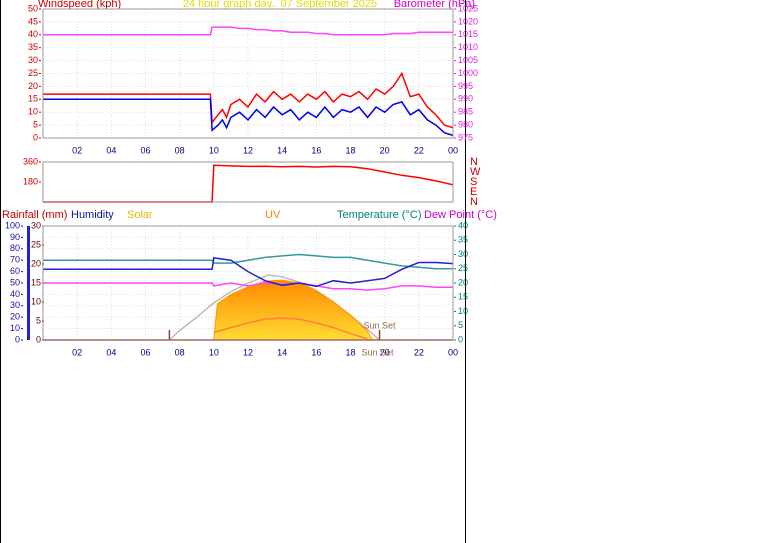  Describe the element at coordinates (465, 112) in the screenshot. I see `y2-tick-label: 985` at that location.